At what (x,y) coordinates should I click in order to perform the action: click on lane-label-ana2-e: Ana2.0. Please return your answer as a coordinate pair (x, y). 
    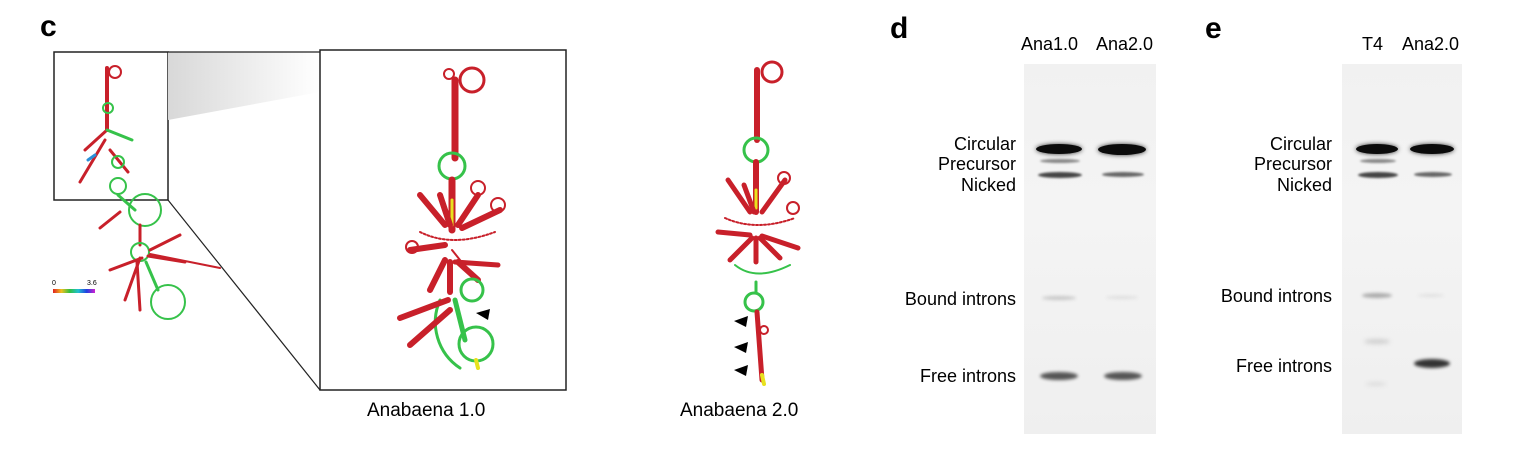
    Looking at the image, I should click on (1431, 44).